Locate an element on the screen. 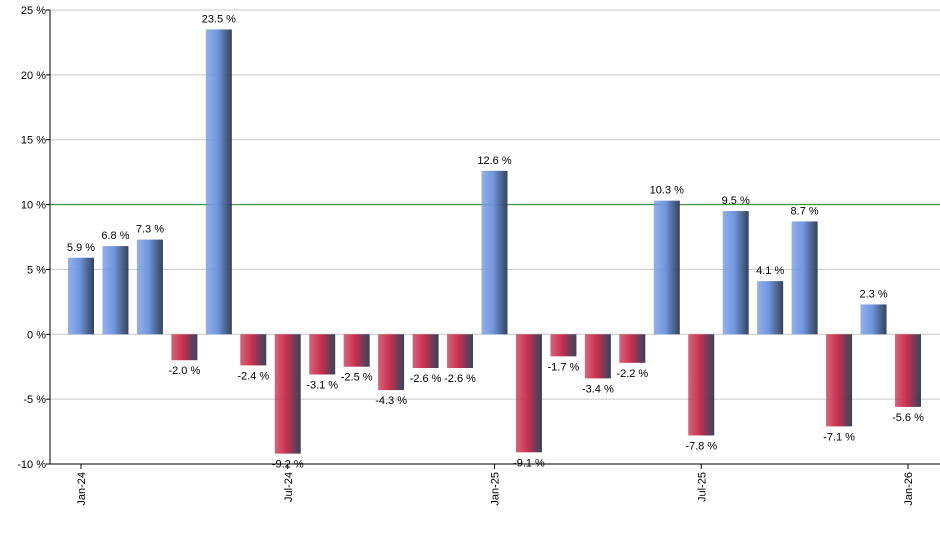 The height and width of the screenshot is (550, 940). y-tick-label: -10 % is located at coordinates (31, 465).